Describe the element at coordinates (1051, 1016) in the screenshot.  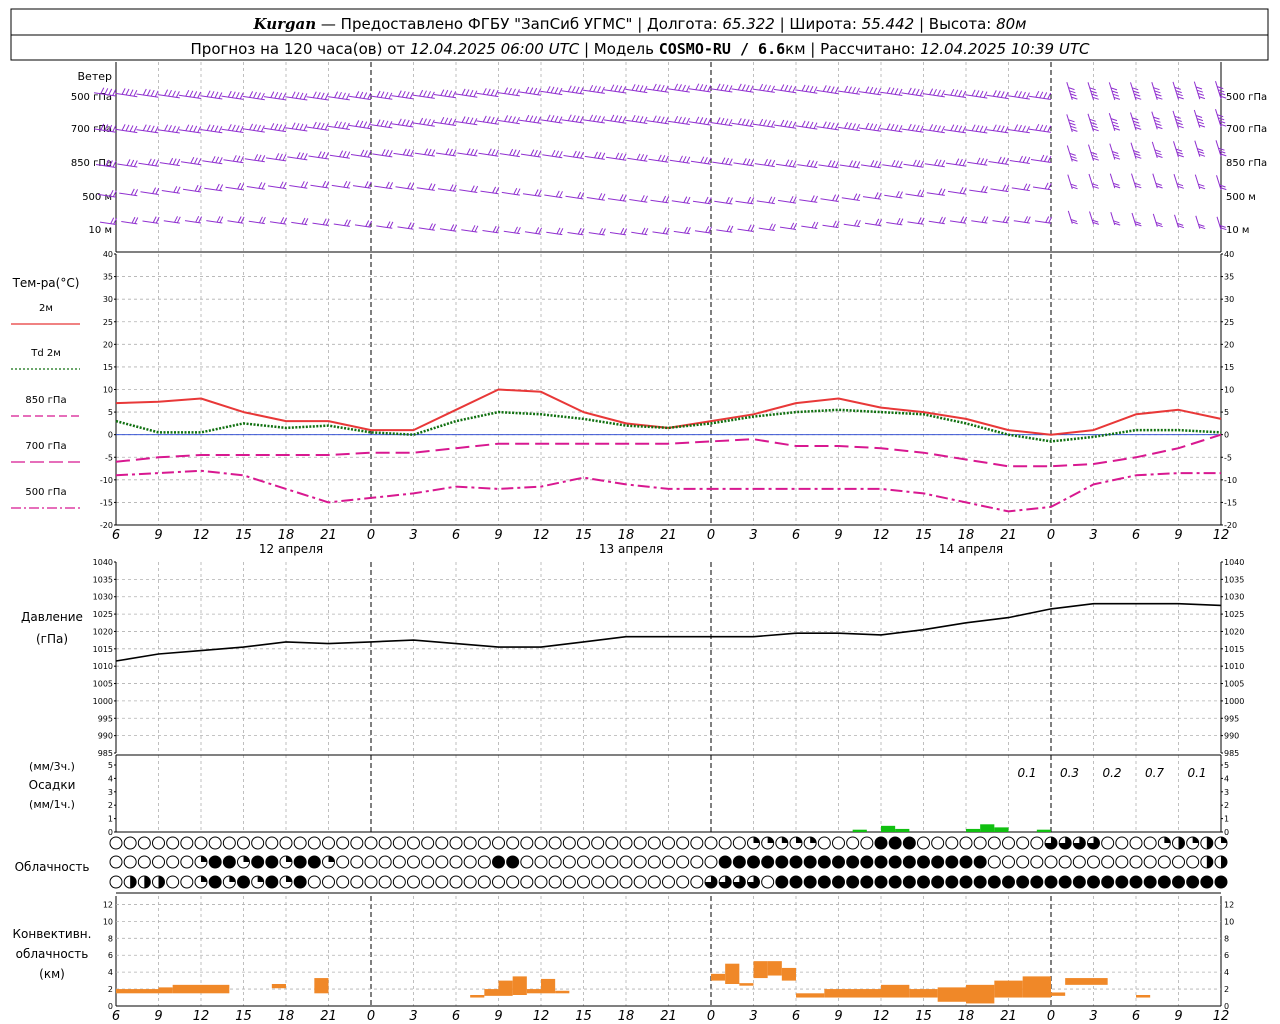
I see `conv-x-tick: 0` at that location.